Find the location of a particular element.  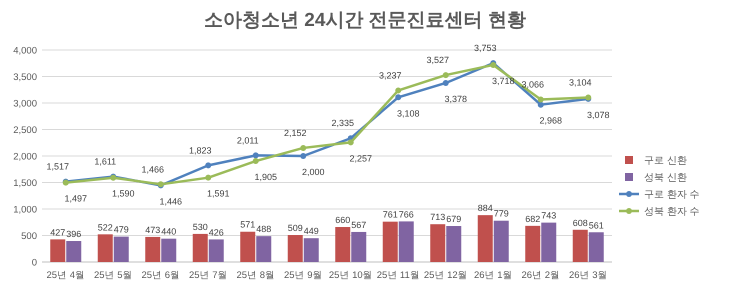

data-label: 571 is located at coordinates (248, 225).